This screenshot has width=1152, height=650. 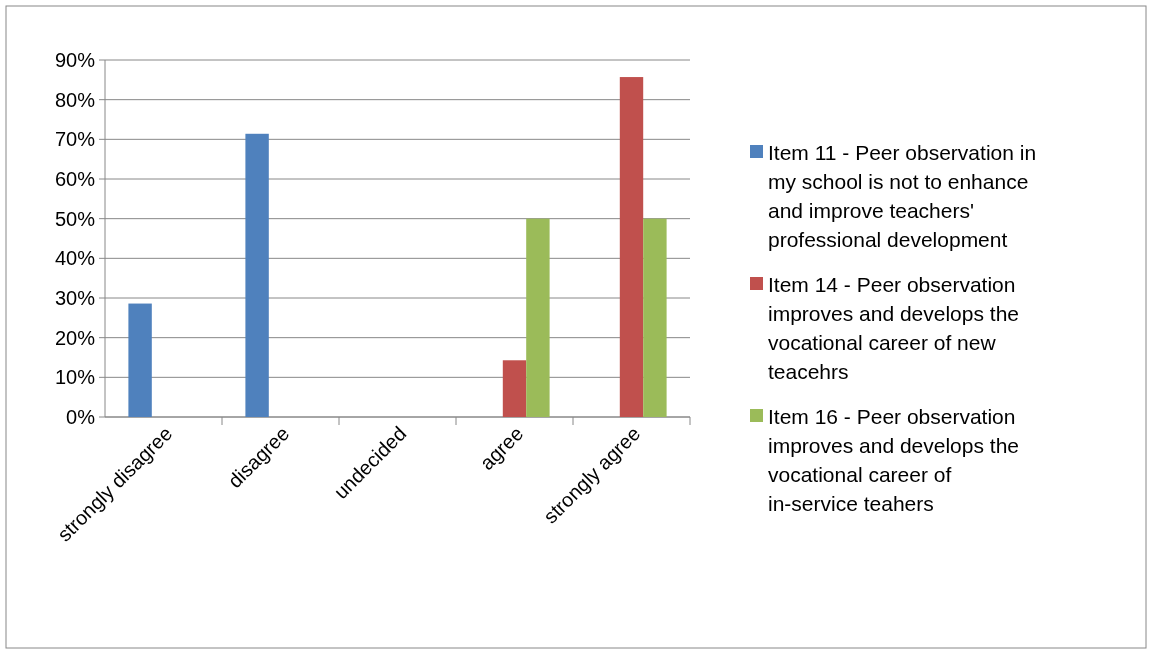 What do you see at coordinates (75, 99) in the screenshot?
I see `y-tick-label: 80%` at bounding box center [75, 99].